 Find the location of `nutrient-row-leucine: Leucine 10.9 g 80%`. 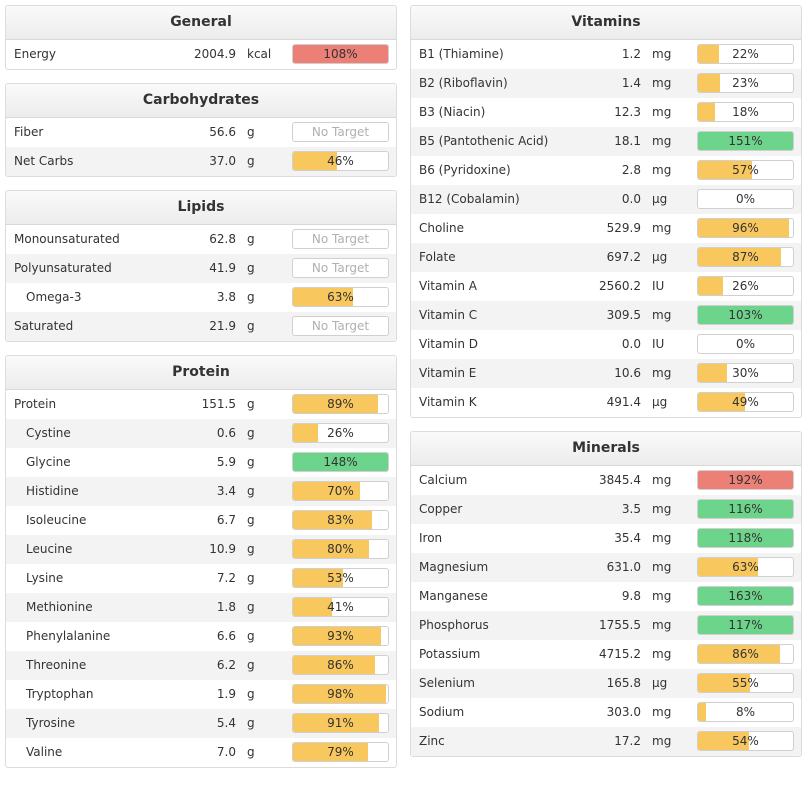

nutrient-row-leucine: Leucine 10.9 g 80% is located at coordinates (201, 549).